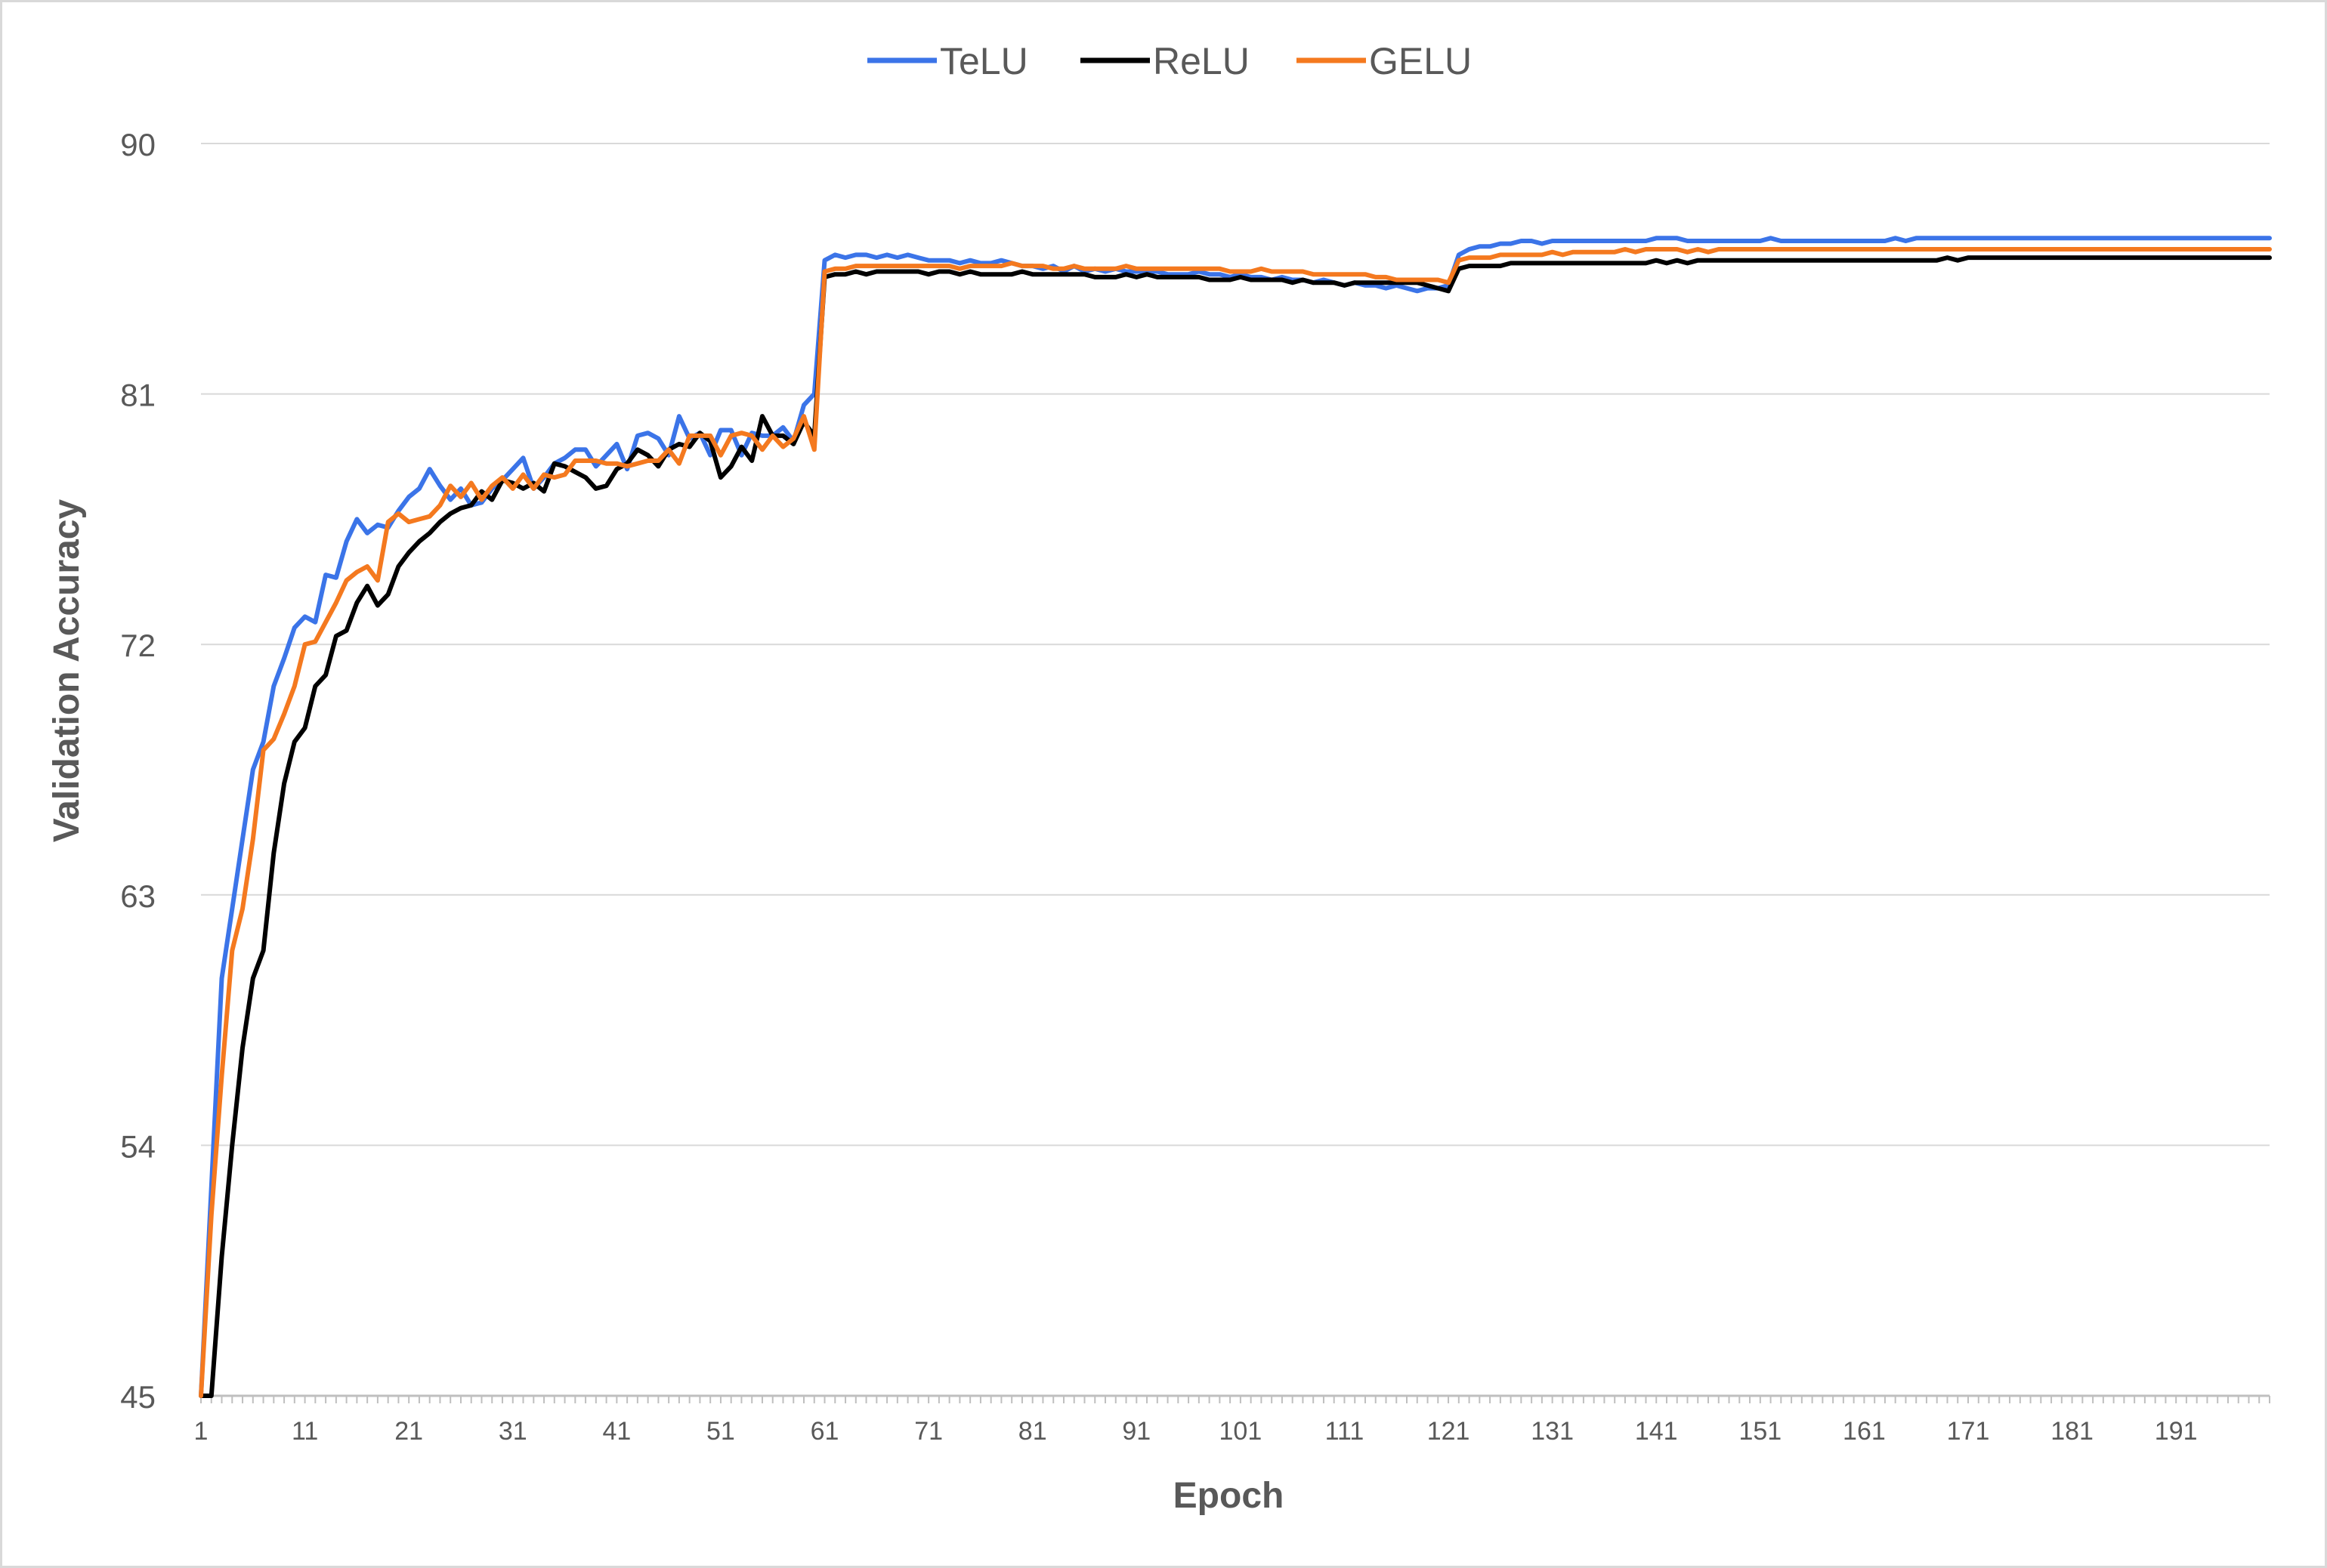 The width and height of the screenshot is (2327, 1568). What do you see at coordinates (2072, 1431) in the screenshot?
I see `x-tick-label: 181` at bounding box center [2072, 1431].